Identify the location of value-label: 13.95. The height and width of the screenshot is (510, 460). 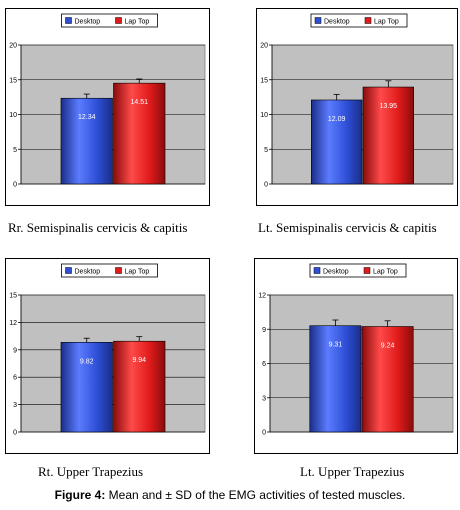
(389, 106).